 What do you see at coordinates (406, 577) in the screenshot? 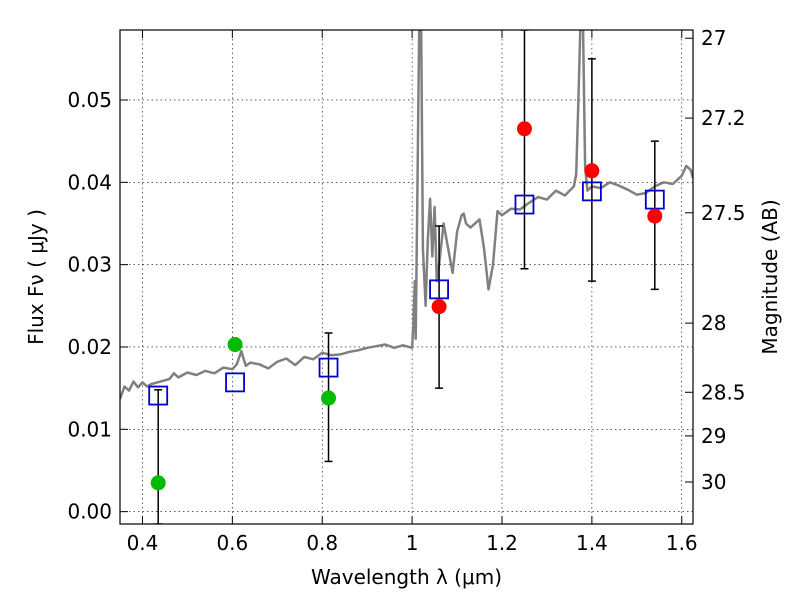
I see `x-axis-label: Wavelength λ (μm)` at bounding box center [406, 577].